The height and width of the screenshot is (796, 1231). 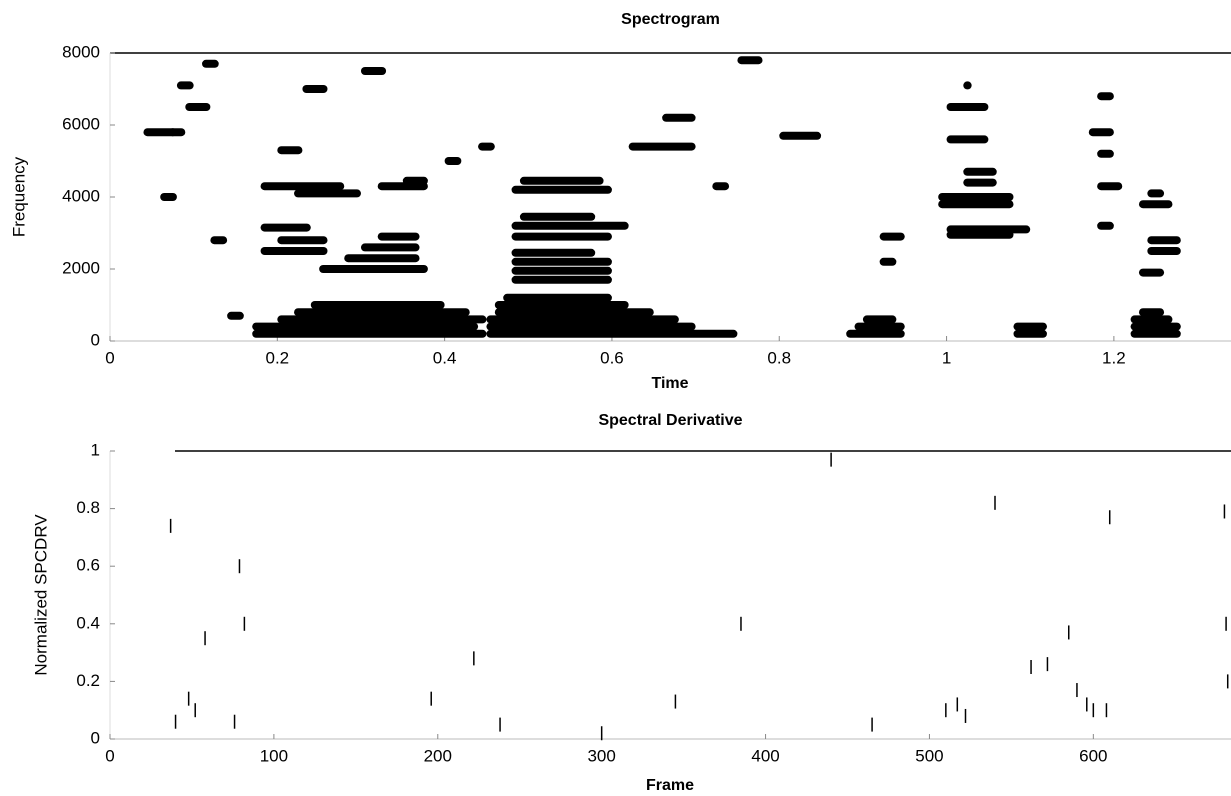 I want to click on x-tick-label: 300, so click(x=601, y=755).